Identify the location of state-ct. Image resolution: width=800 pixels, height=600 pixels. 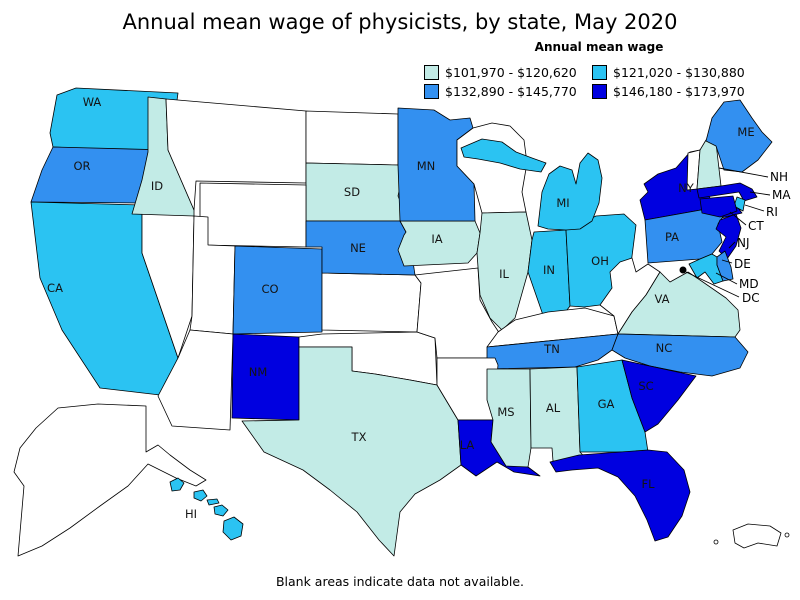
(718, 206).